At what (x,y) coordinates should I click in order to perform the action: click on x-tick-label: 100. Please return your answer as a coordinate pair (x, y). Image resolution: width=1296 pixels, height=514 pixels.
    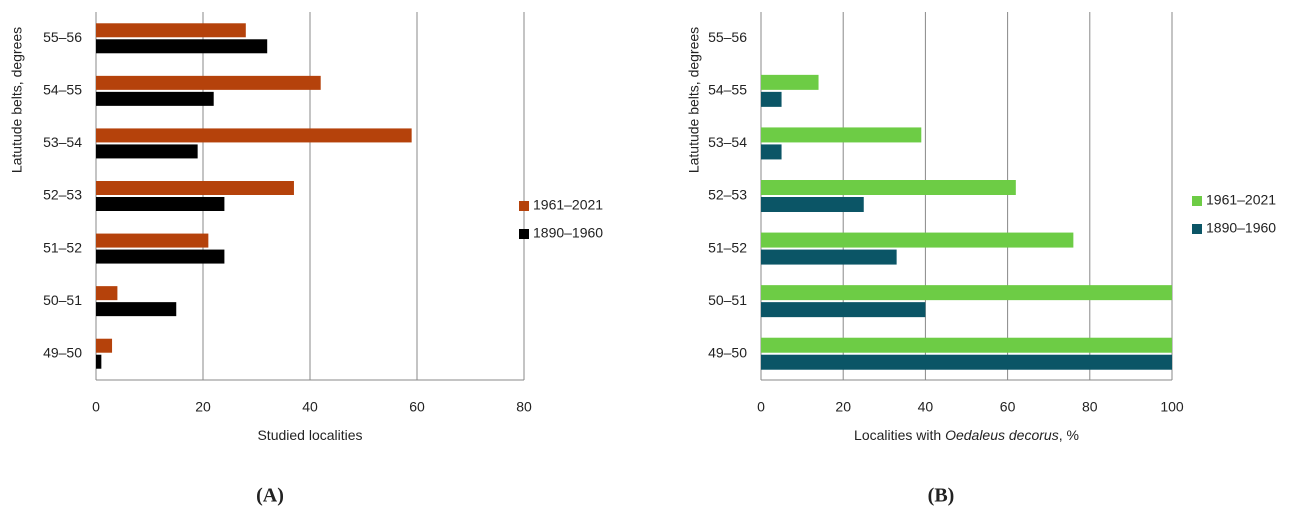
    Looking at the image, I should click on (1172, 407).